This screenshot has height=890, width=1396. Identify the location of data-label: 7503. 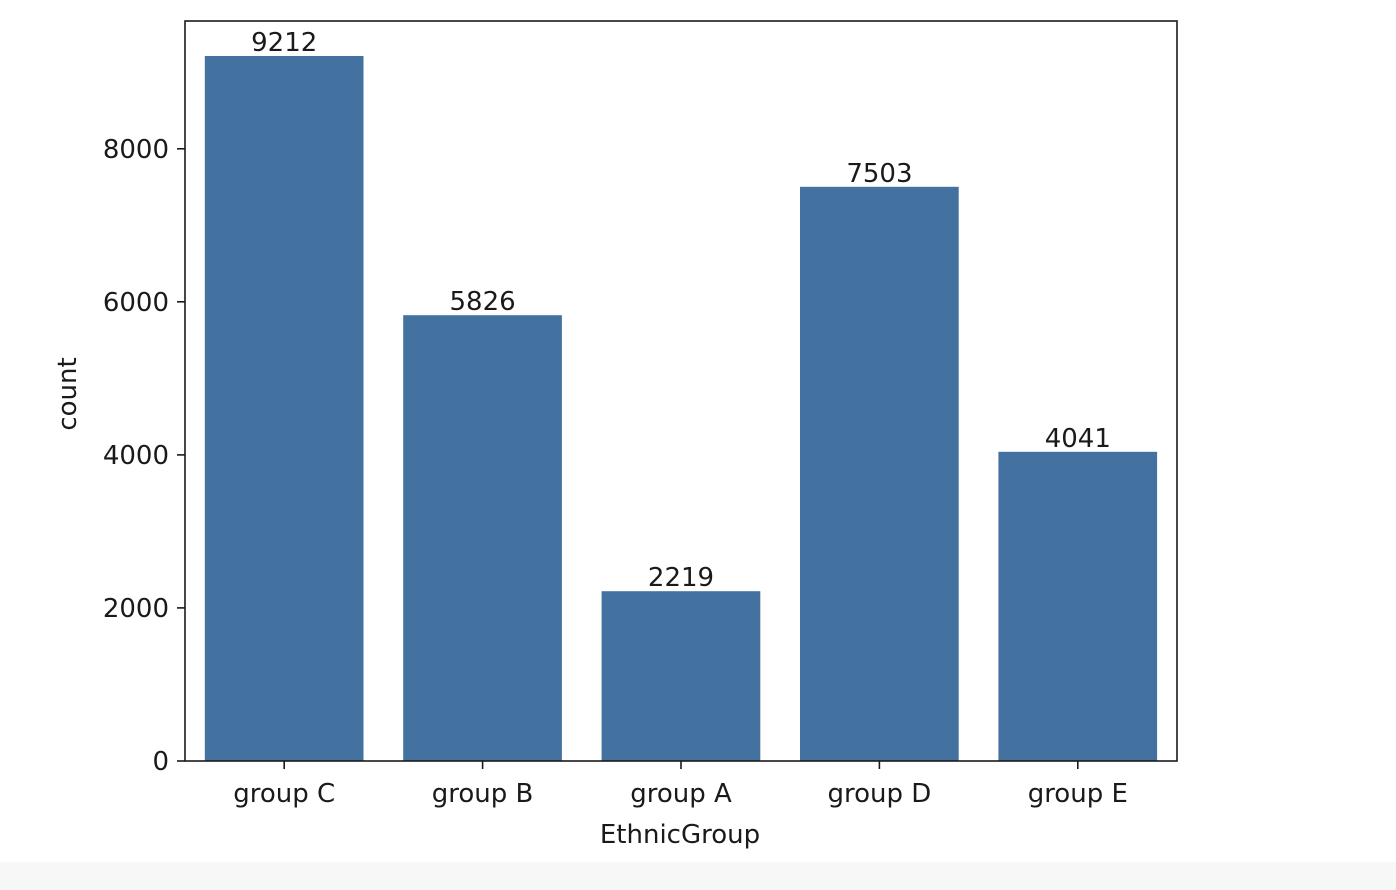
(879, 174).